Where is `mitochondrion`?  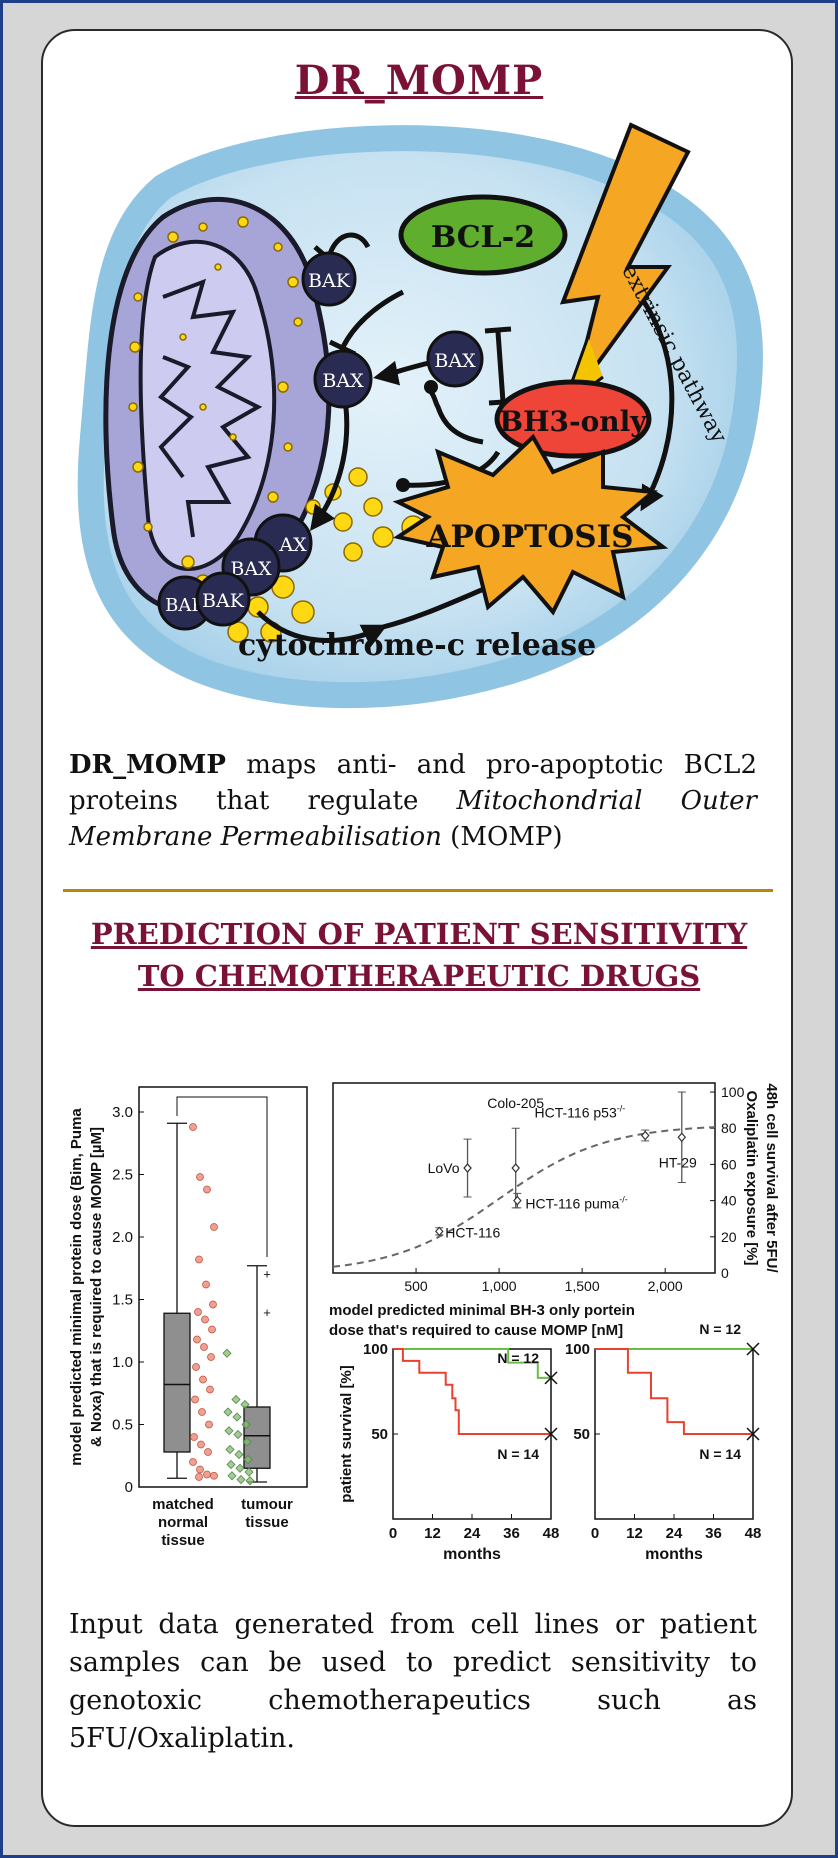 mitochondrion is located at coordinates (217, 405).